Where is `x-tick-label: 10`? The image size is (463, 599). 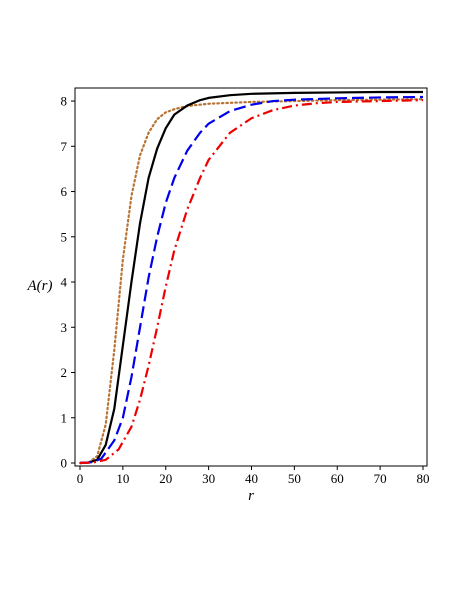
x-tick-label: 10 is located at coordinates (122, 478).